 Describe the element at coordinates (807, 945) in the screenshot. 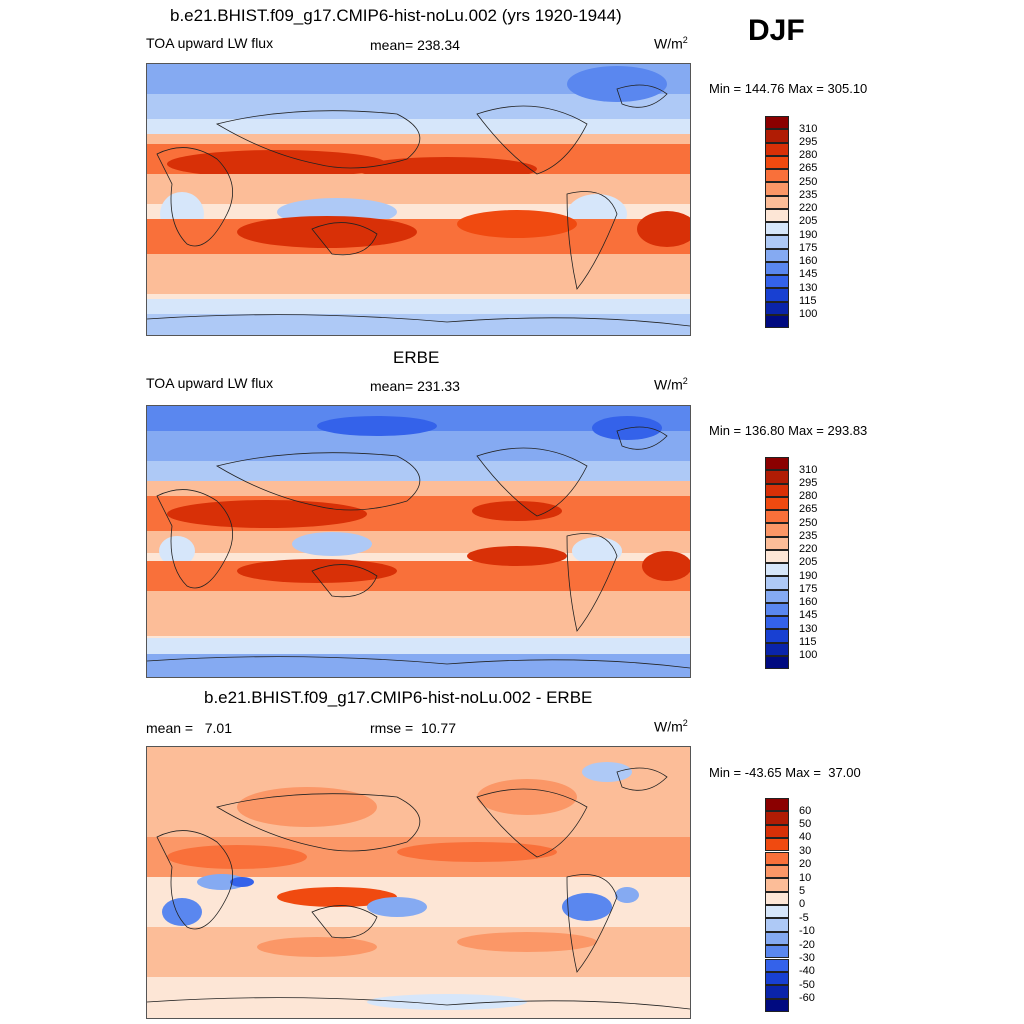

I see `colorbar-tick-label: -20` at that location.